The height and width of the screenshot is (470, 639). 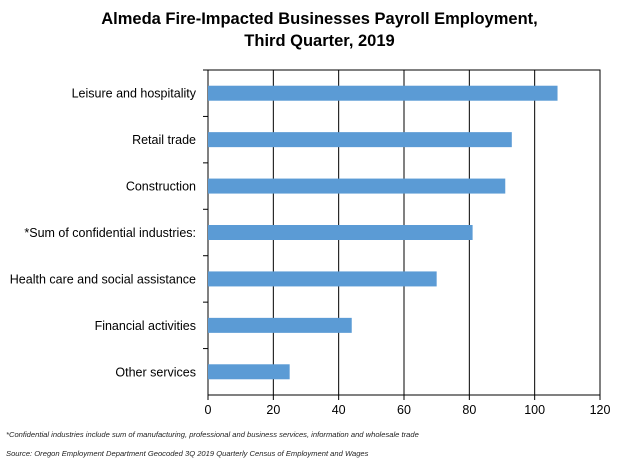 What do you see at coordinates (134, 94) in the screenshot?
I see `category-label: Leisure and hospitality` at bounding box center [134, 94].